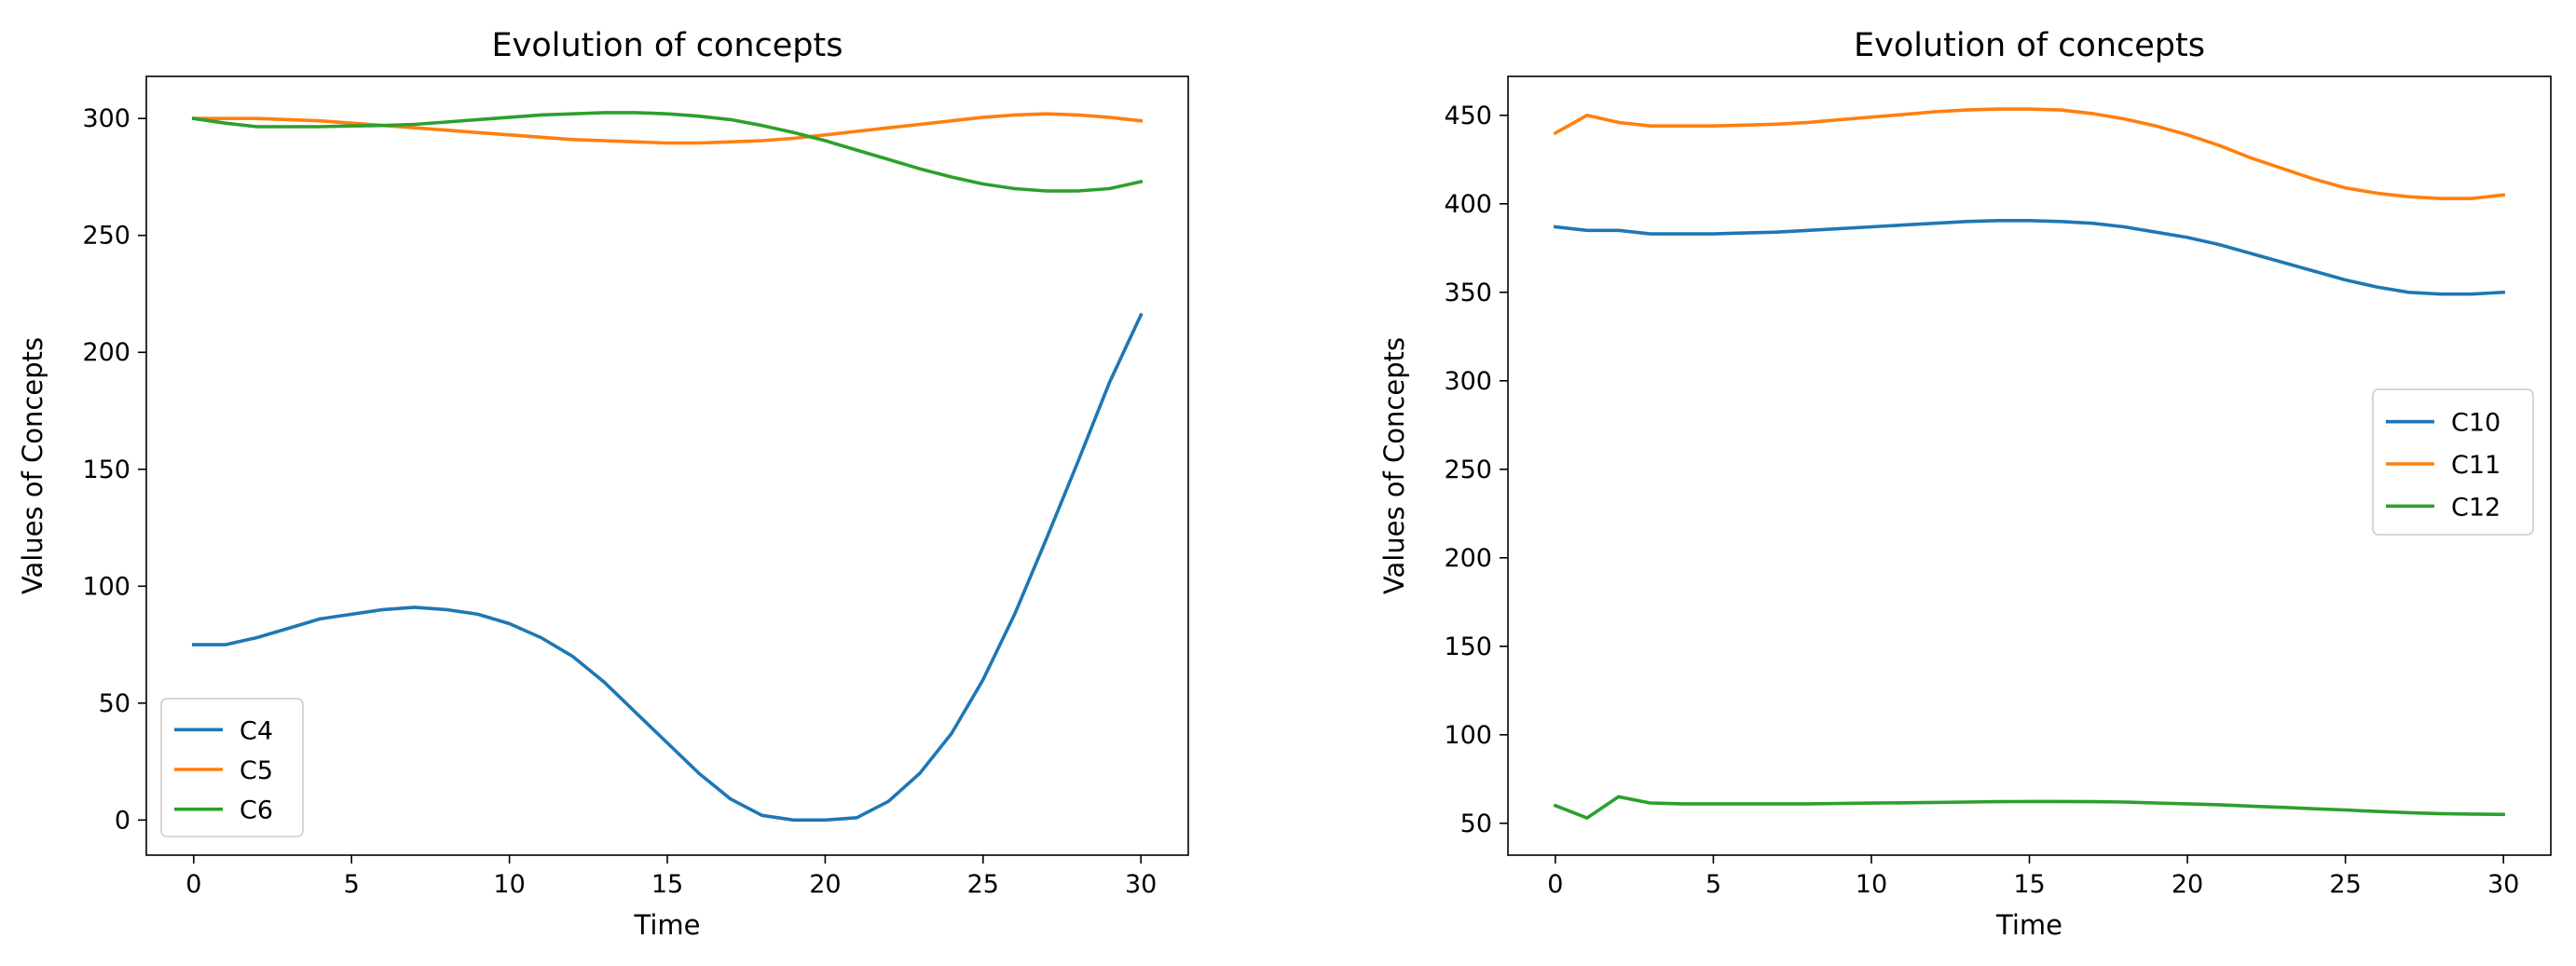  Describe the element at coordinates (2476, 507) in the screenshot. I see `legend-label-c12: C12` at that location.